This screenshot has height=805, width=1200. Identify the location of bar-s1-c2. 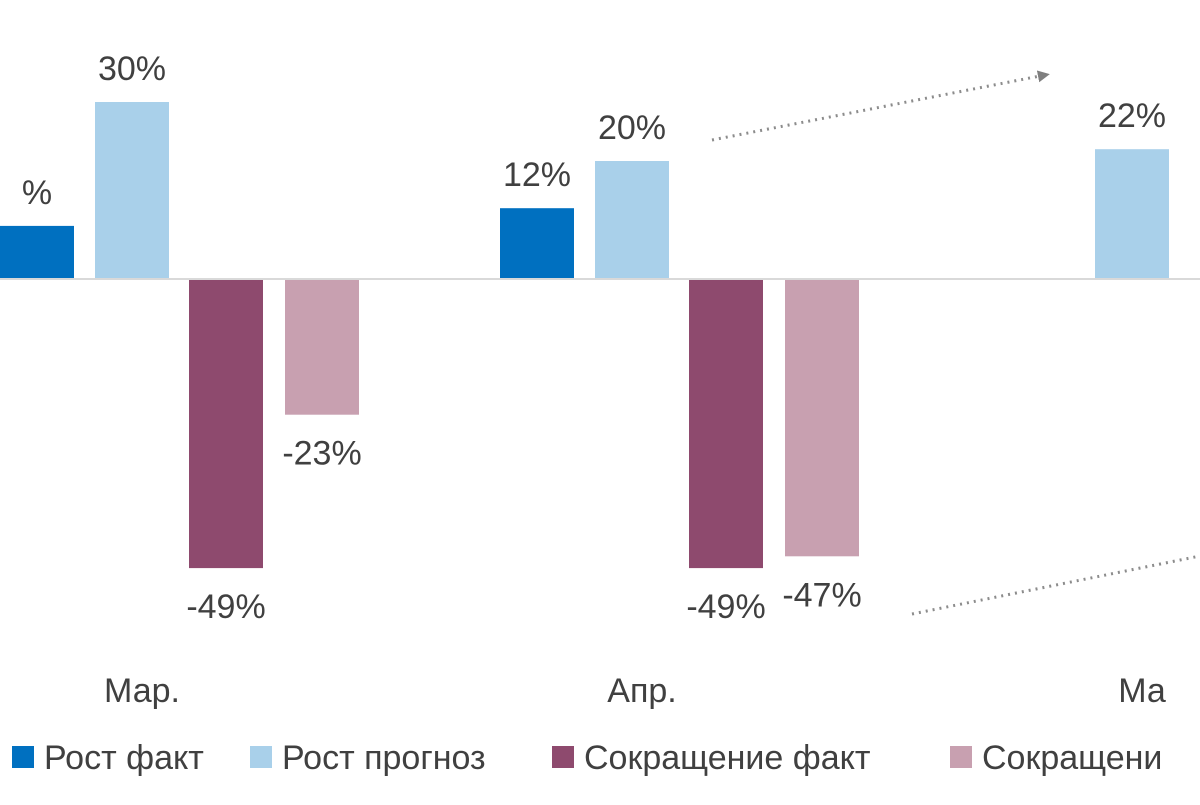
(1132, 214).